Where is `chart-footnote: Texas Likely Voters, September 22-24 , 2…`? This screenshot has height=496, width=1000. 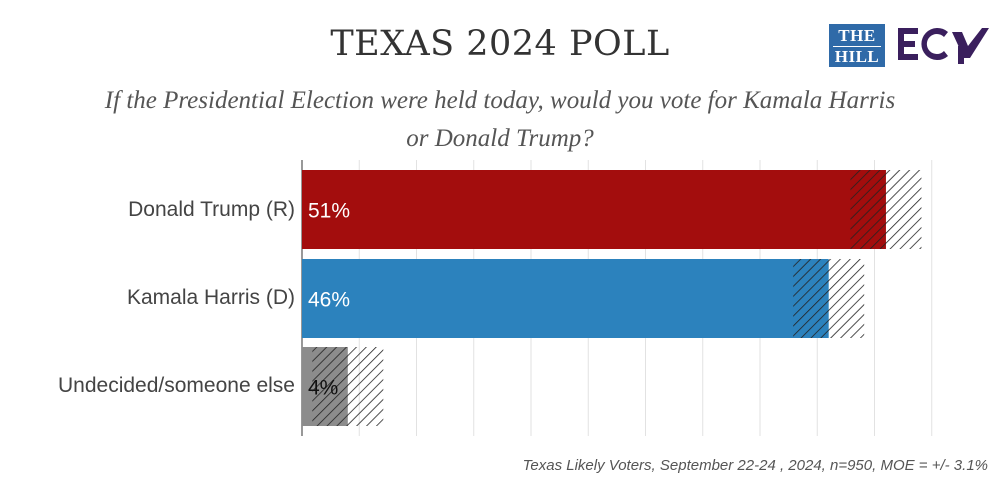
chart-footnote: Texas Likely Voters, September 22-24 , 2… is located at coordinates (755, 465).